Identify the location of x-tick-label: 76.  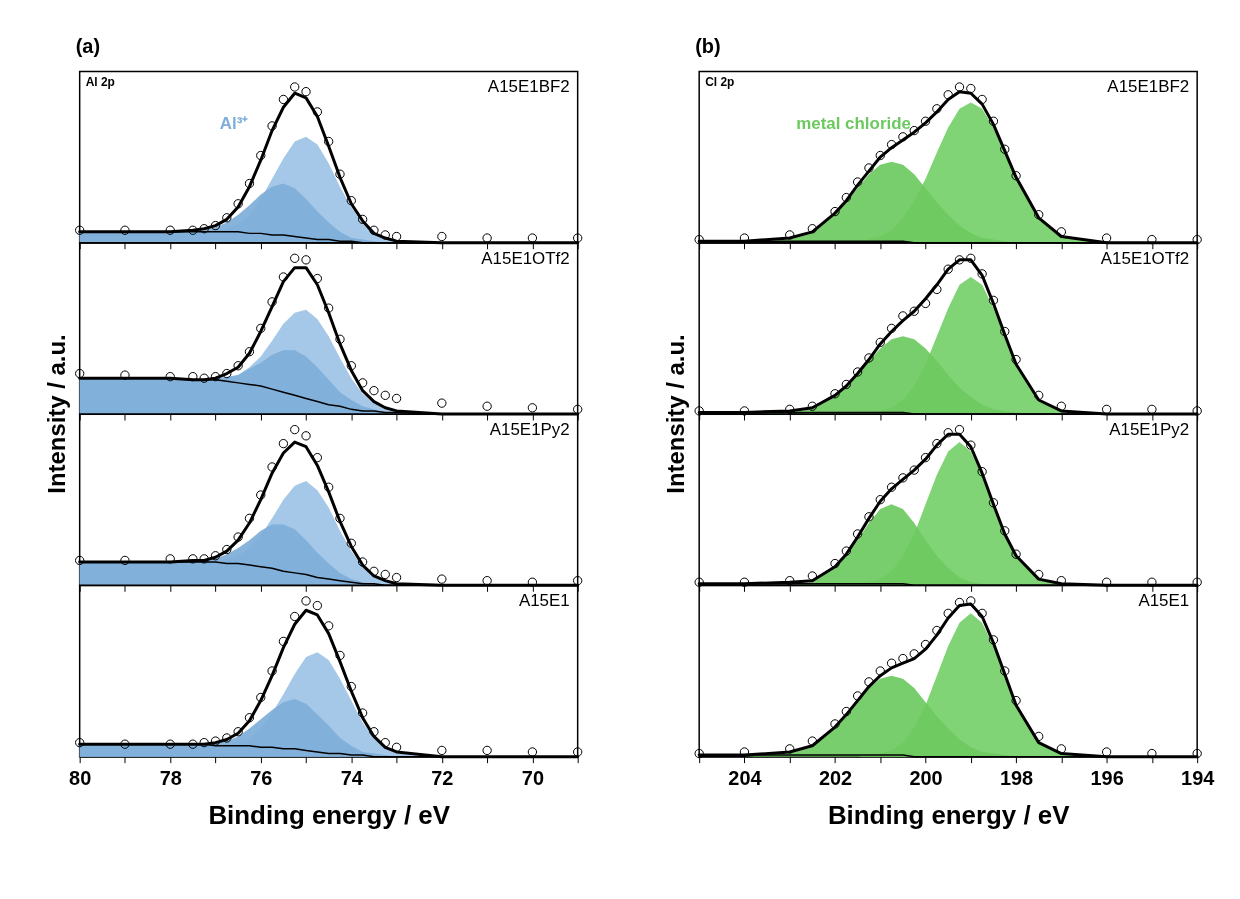
(261, 778).